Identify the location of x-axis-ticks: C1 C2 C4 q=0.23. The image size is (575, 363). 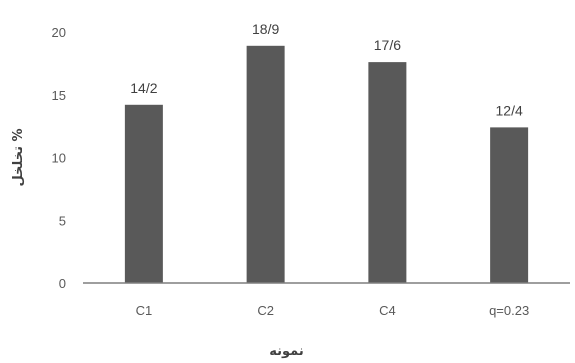
(333, 310).